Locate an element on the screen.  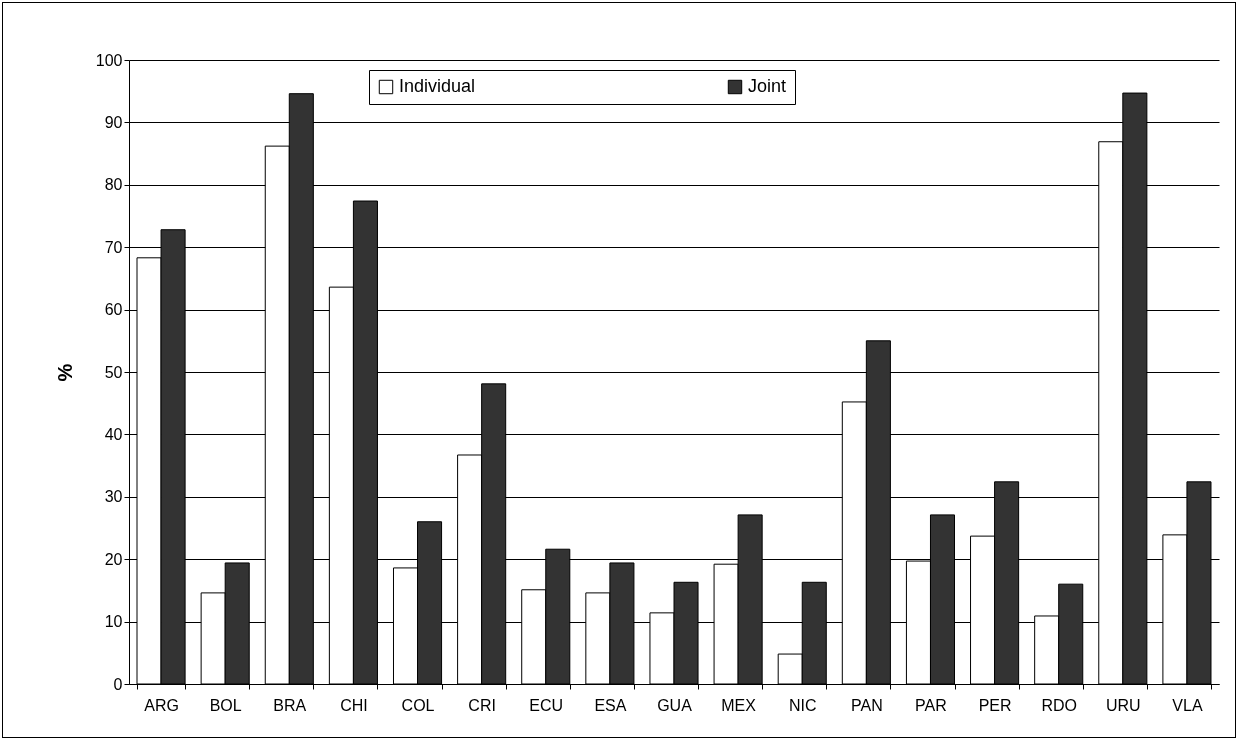
x-tick-label: CHI is located at coordinates (354, 705).